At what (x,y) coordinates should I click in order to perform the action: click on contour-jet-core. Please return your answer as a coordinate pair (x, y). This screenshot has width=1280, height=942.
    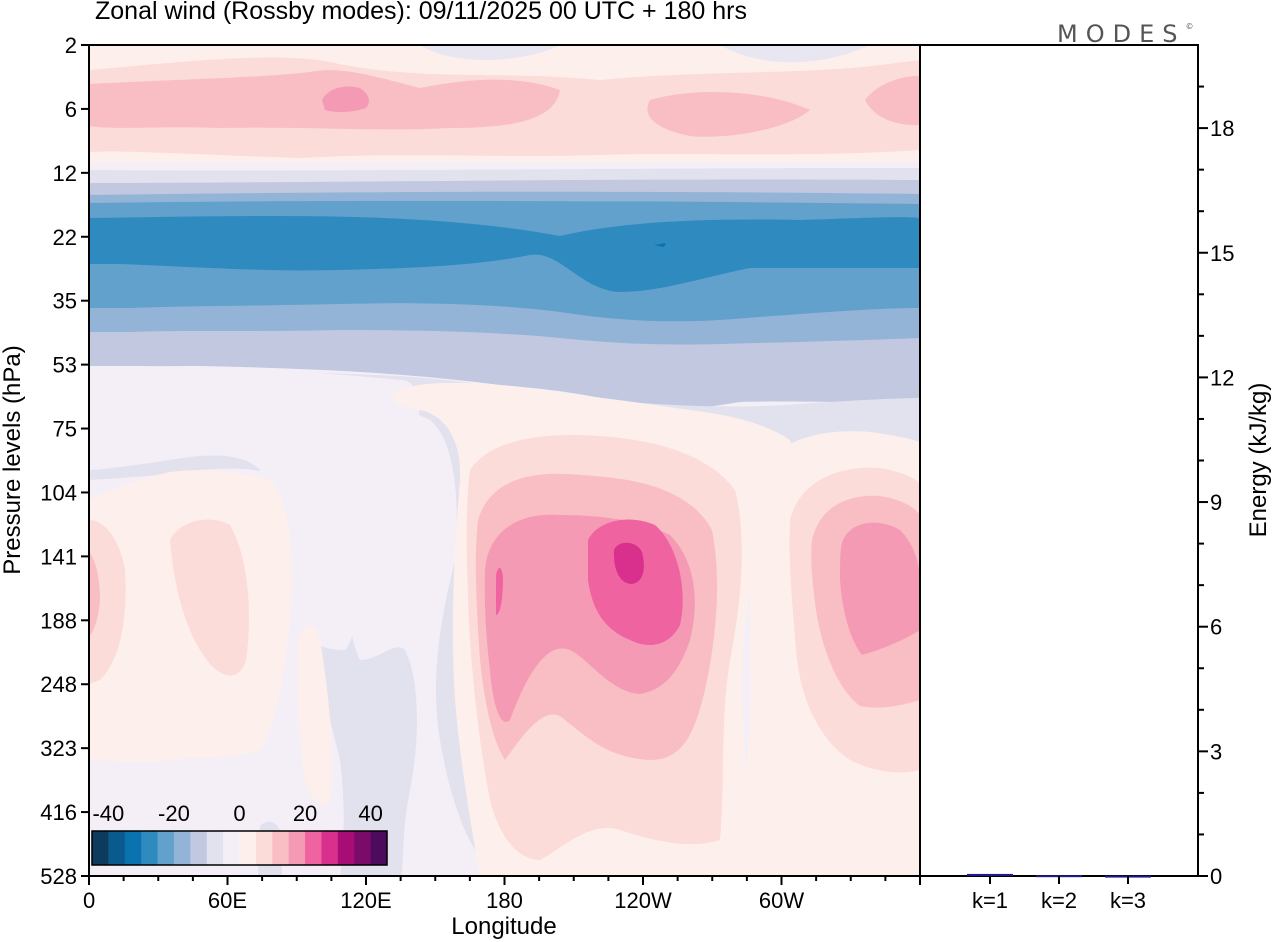
    Looking at the image, I should click on (504, 253).